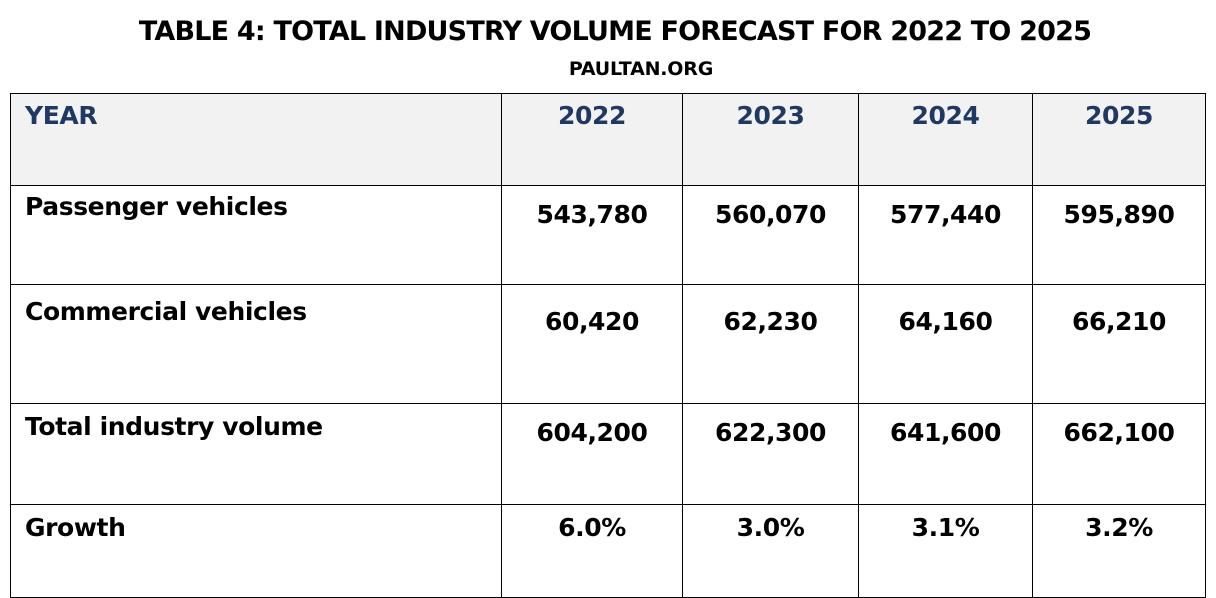  I want to click on cell-passenger-2024: 577,440, so click(945, 235).